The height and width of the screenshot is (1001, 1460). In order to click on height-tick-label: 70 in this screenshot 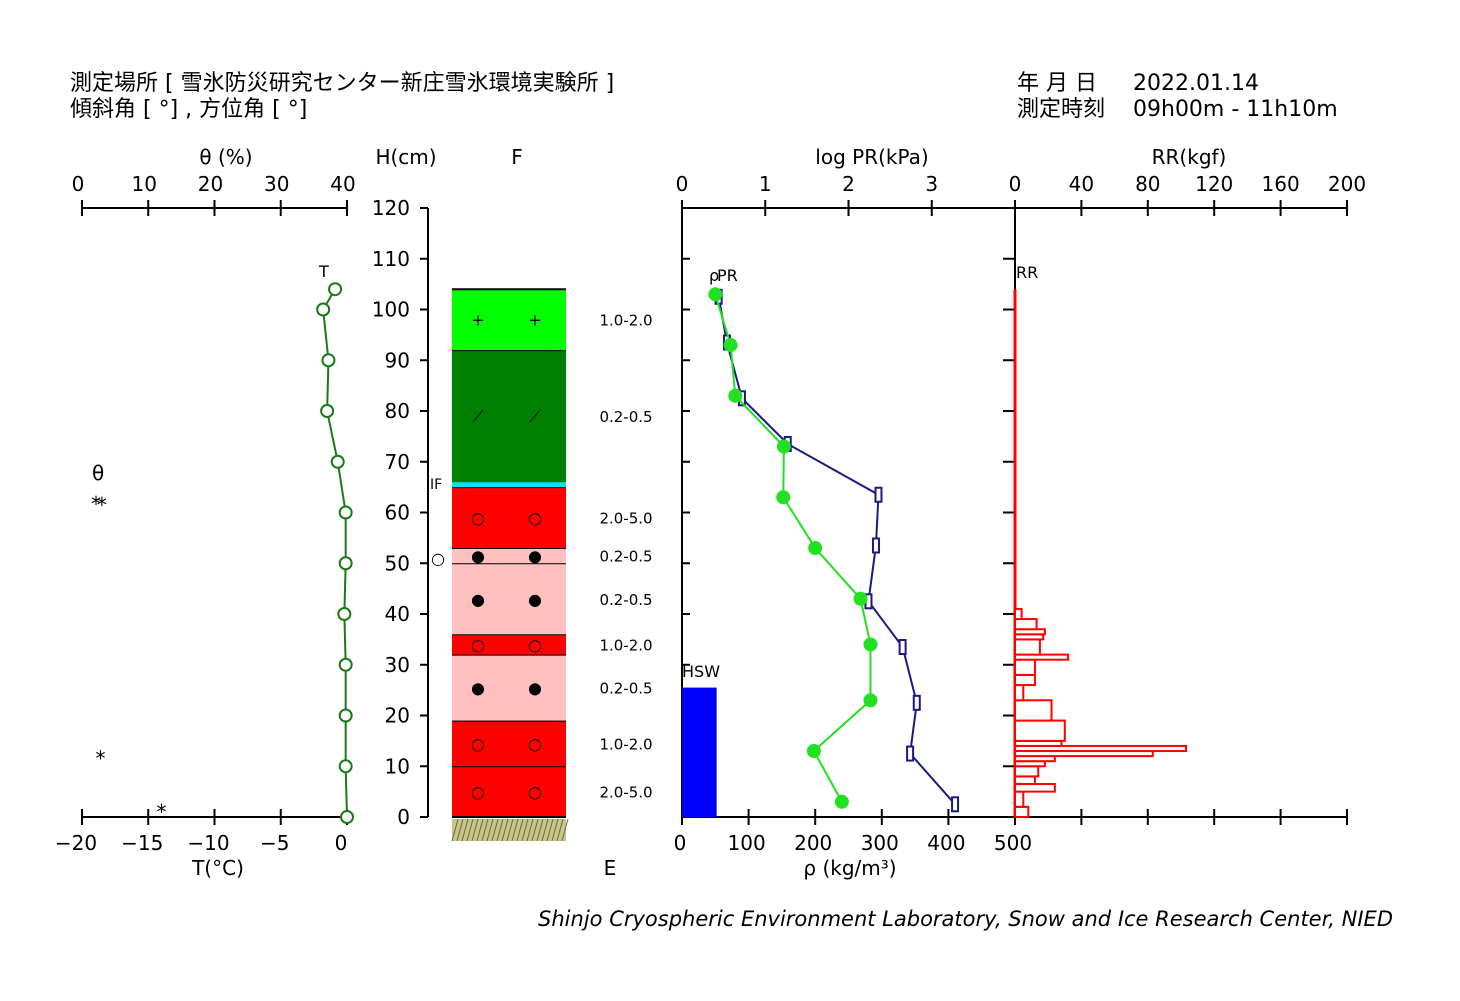, I will do `click(397, 462)`.